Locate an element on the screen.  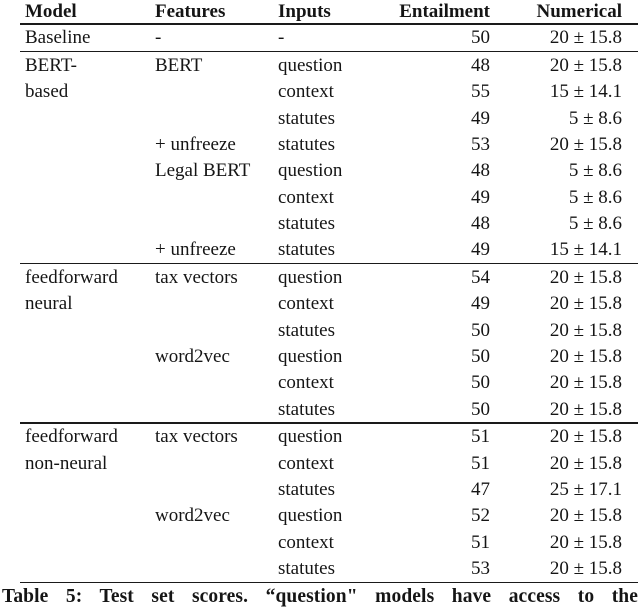
table-row: + unfreeze statutes 53 20 ± 15.8 is located at coordinates (320, 144).